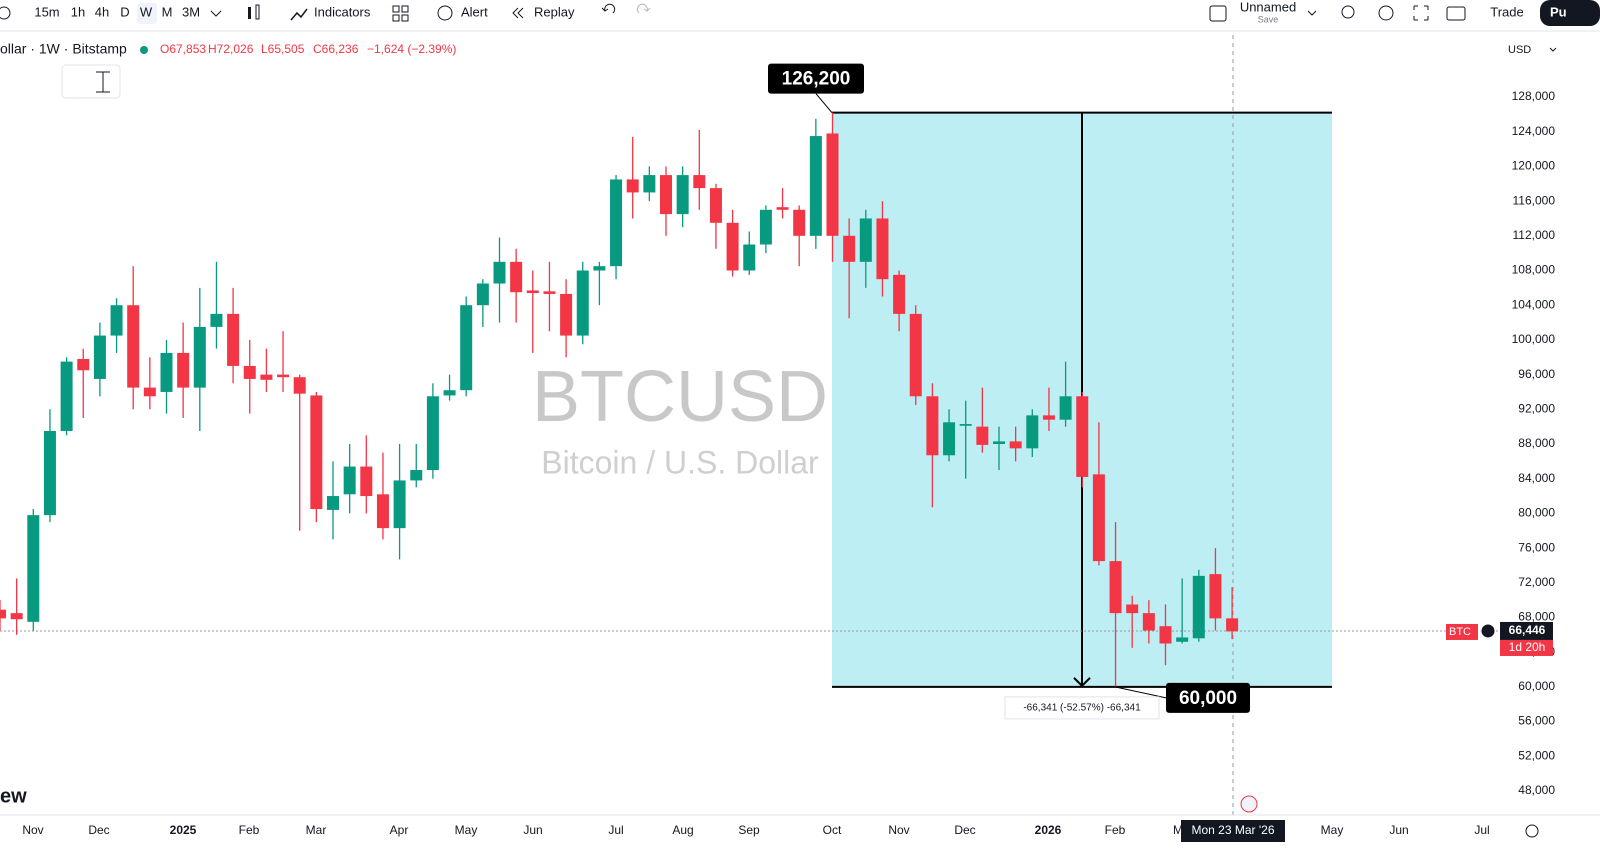 The height and width of the screenshot is (867, 1600). Describe the element at coordinates (1532, 831) in the screenshot. I see `time-settings` at that location.